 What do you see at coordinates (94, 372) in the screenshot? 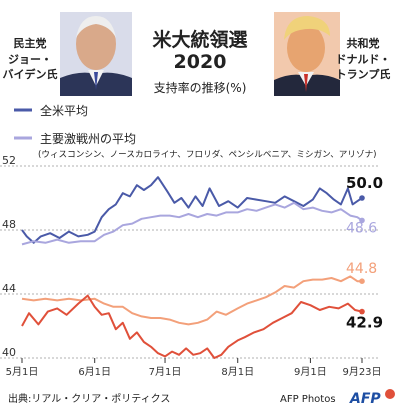
I see `x-tick-label: 6月1日` at bounding box center [94, 372].